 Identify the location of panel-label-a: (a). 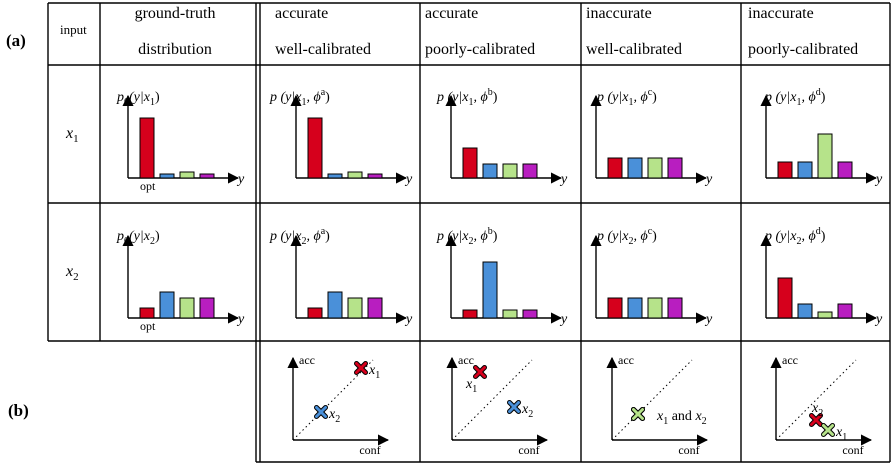
(16, 40).